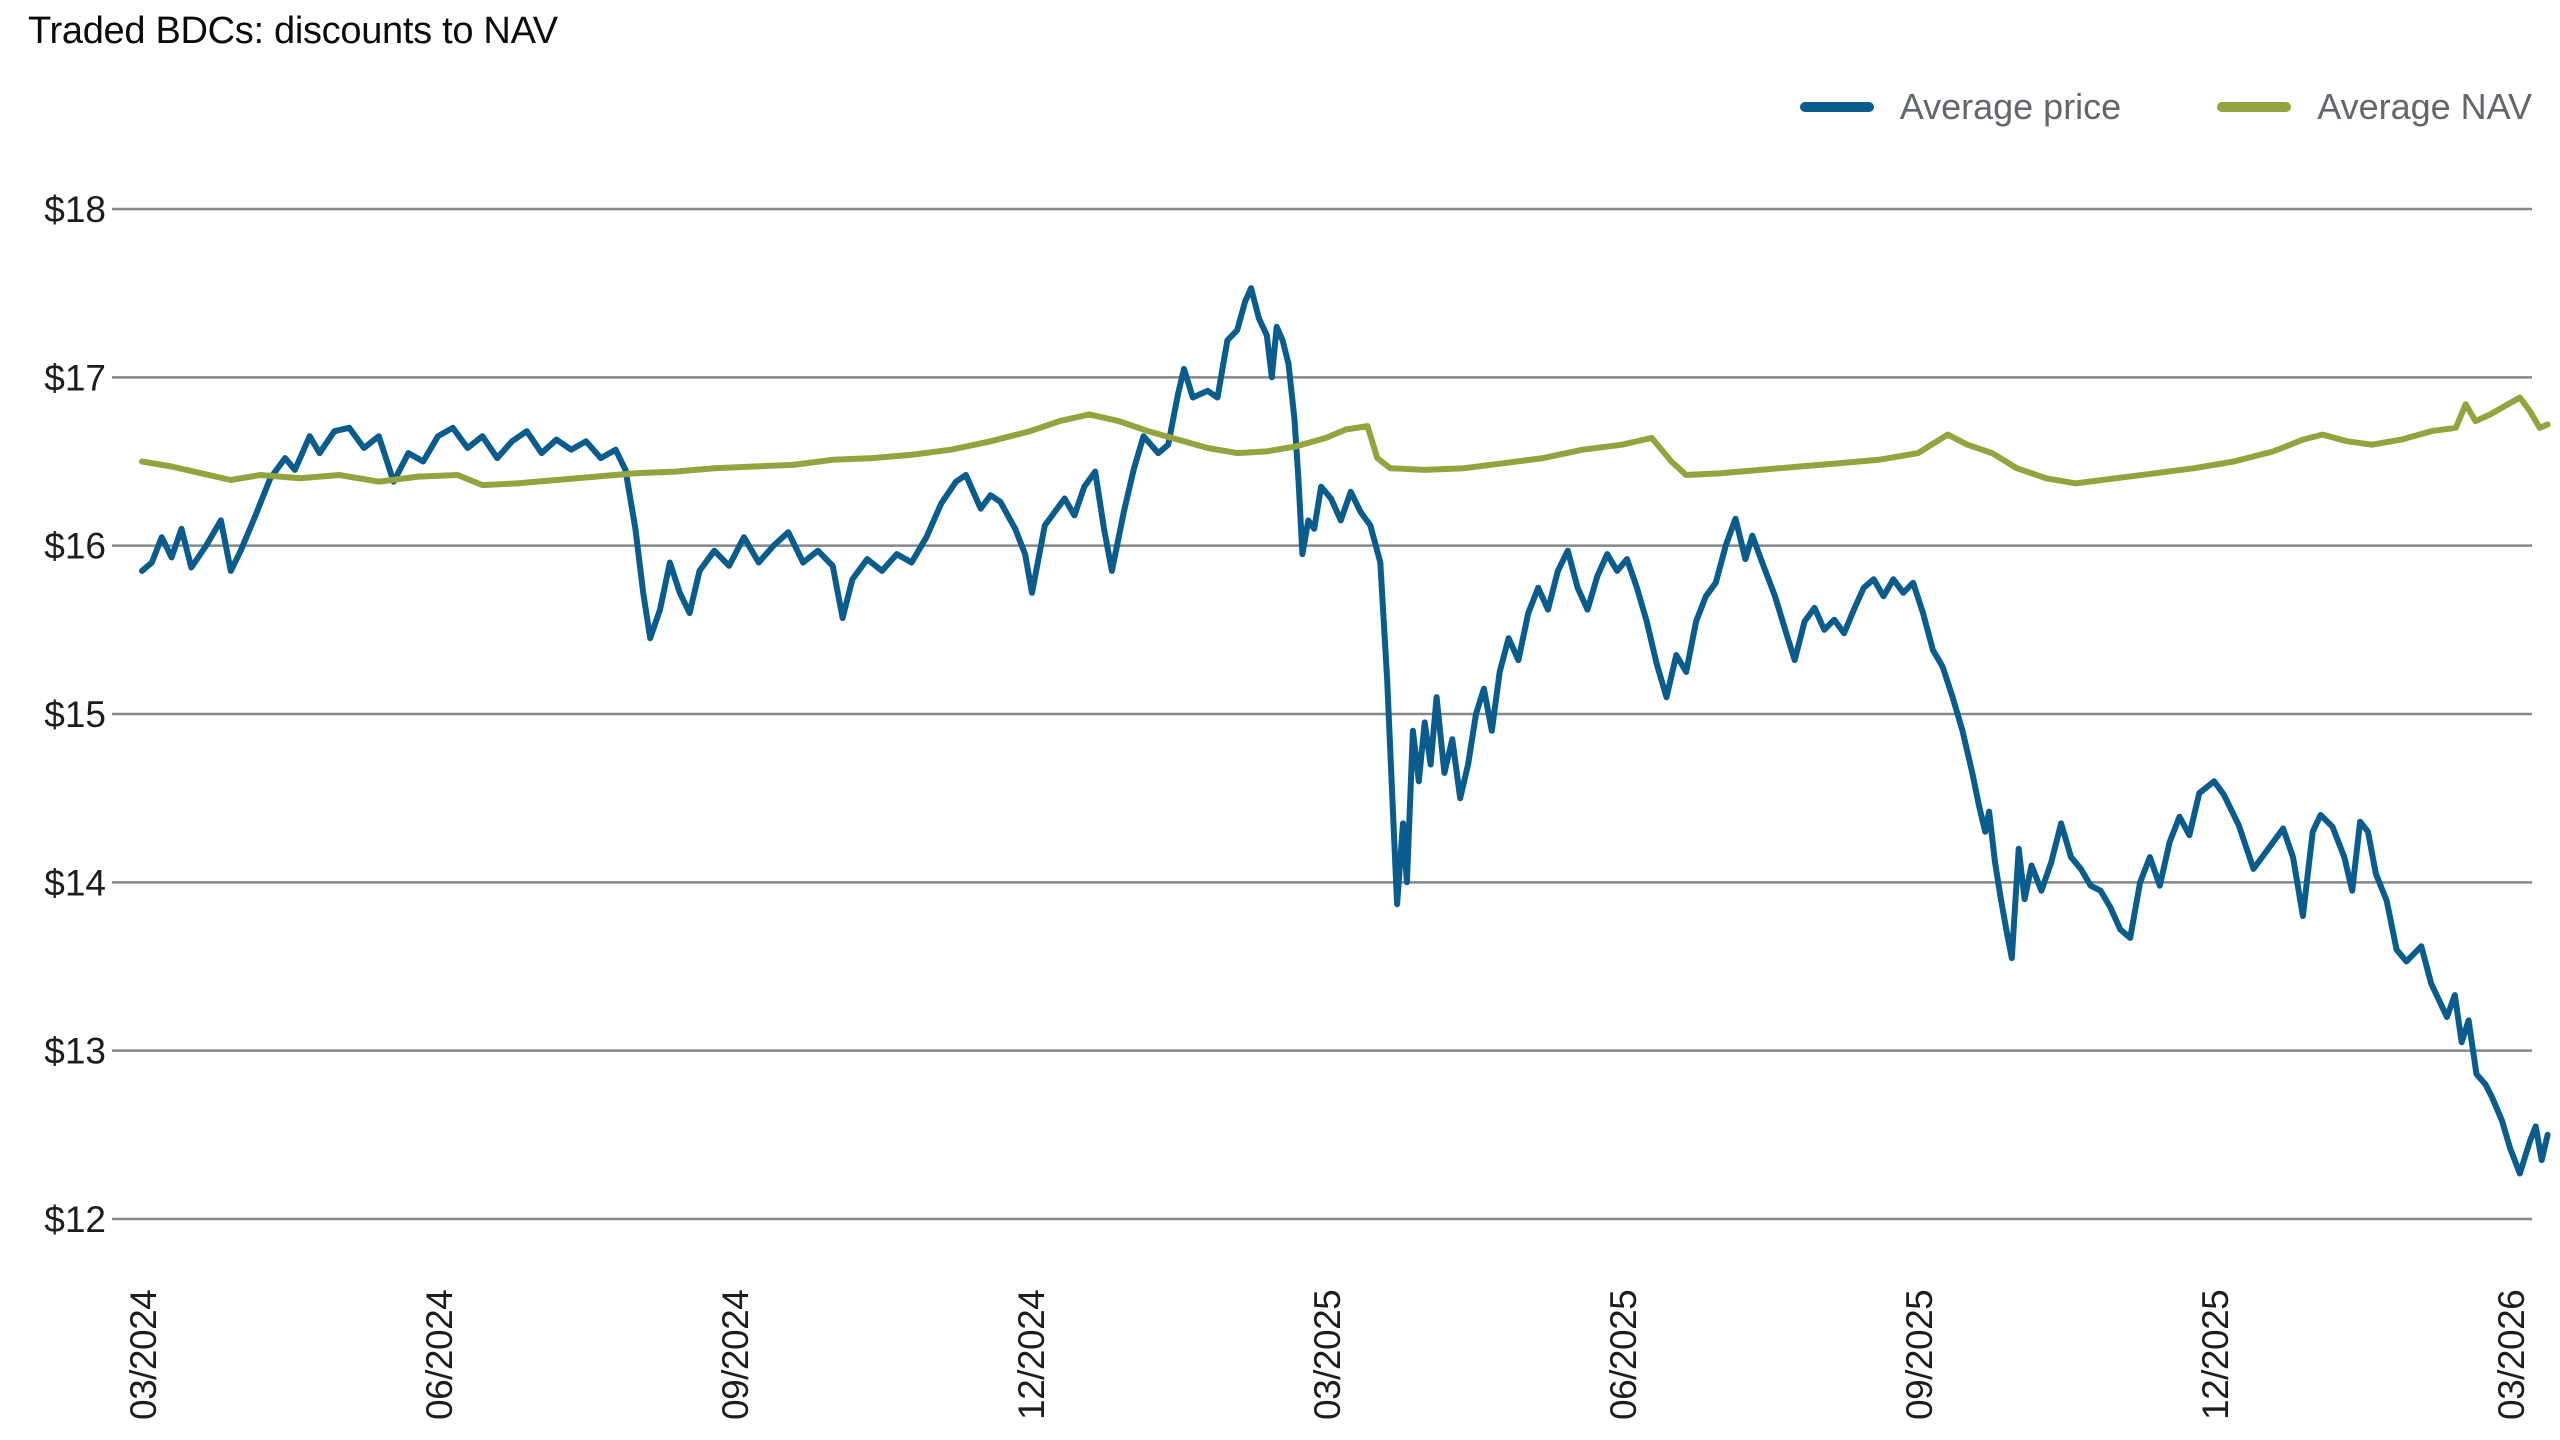 The height and width of the screenshot is (1440, 2560). What do you see at coordinates (75, 209) in the screenshot?
I see `y-axis-label: $18` at bounding box center [75, 209].